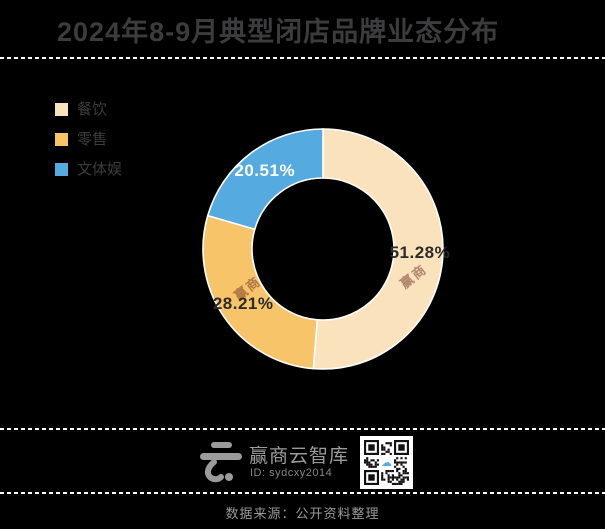 The image size is (605, 529). What do you see at coordinates (302, 429) in the screenshot?
I see `footer-top-divider` at bounding box center [302, 429].